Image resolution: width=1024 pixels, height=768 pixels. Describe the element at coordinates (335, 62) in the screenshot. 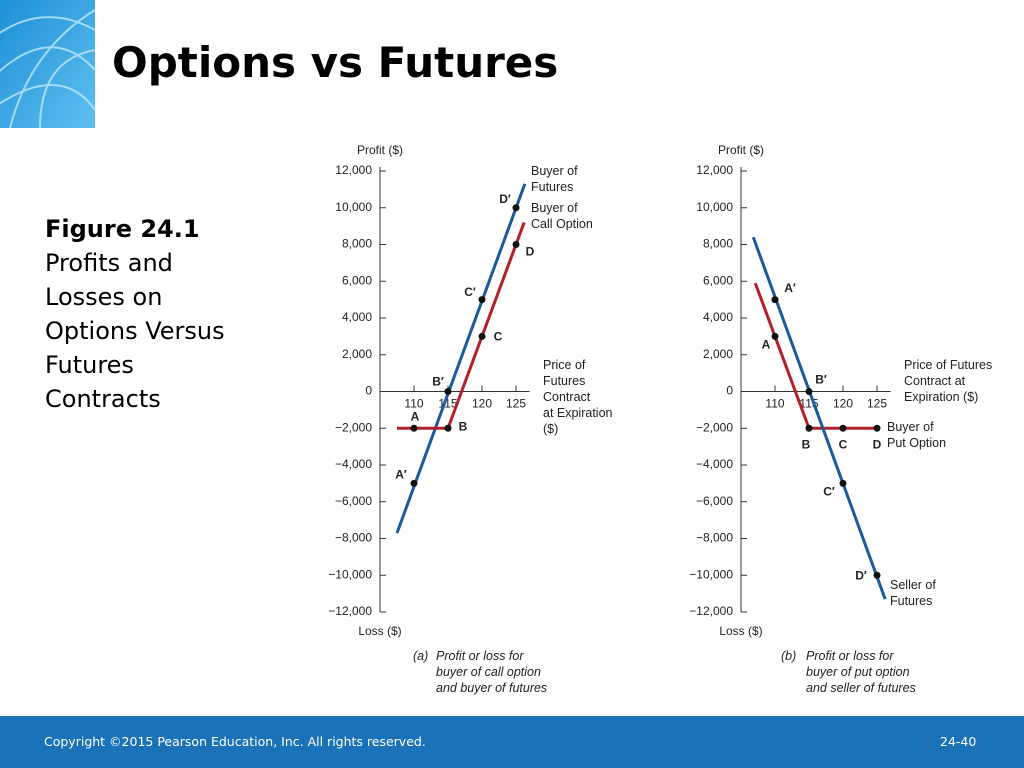

I see `slide-title: Options vs Futures` at that location.